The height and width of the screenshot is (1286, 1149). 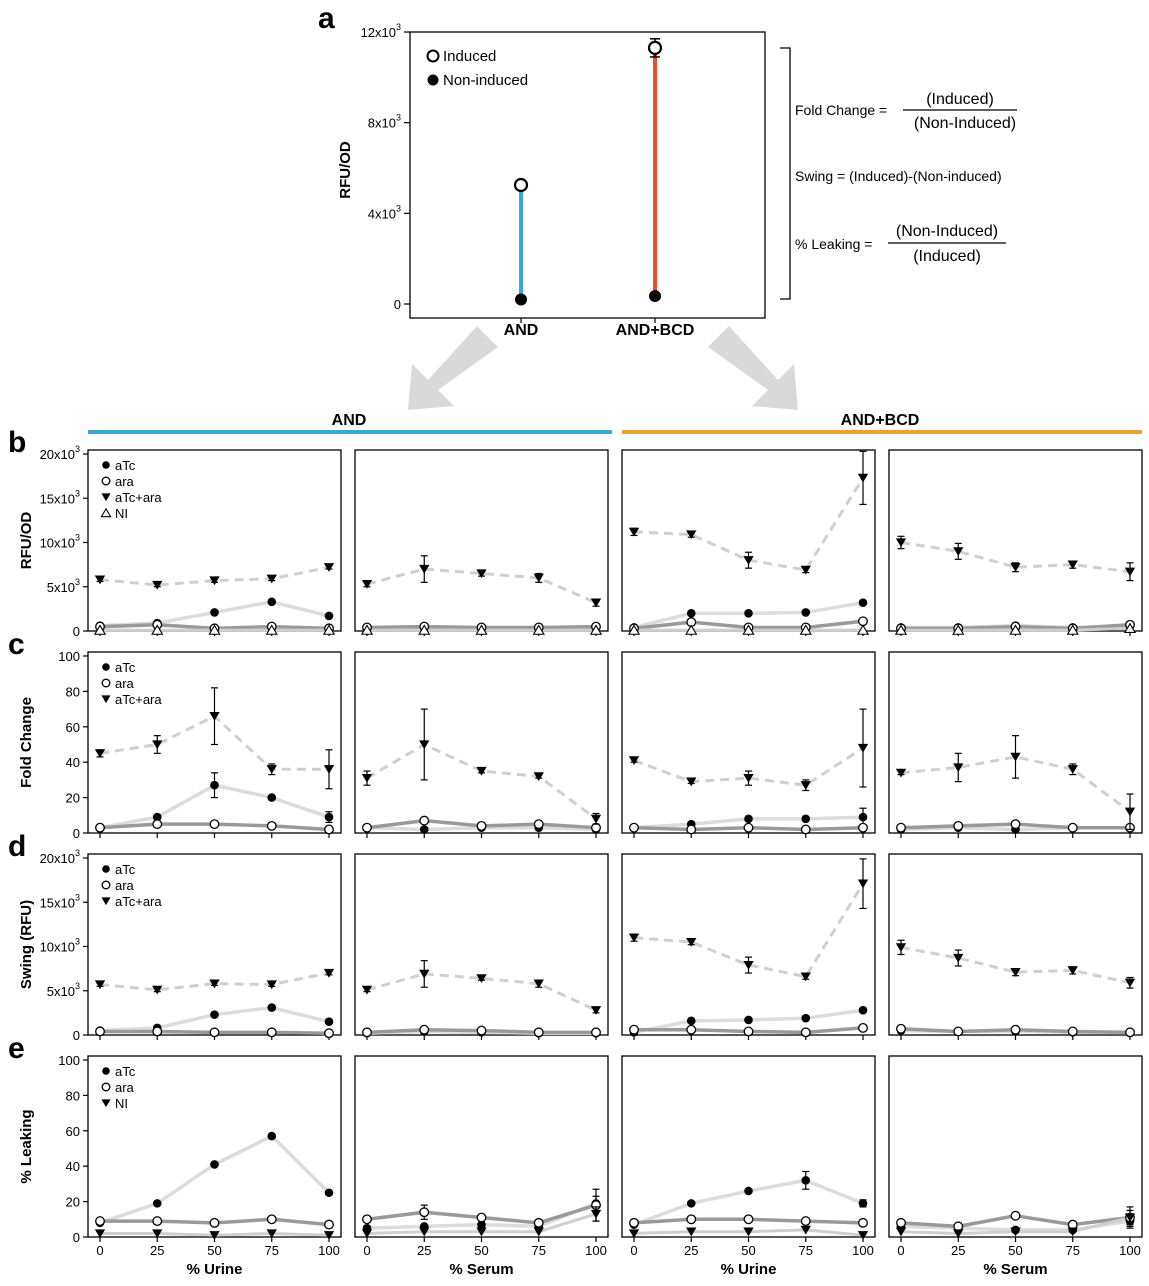 I want to click on legend-label-ara: ara, so click(x=125, y=481).